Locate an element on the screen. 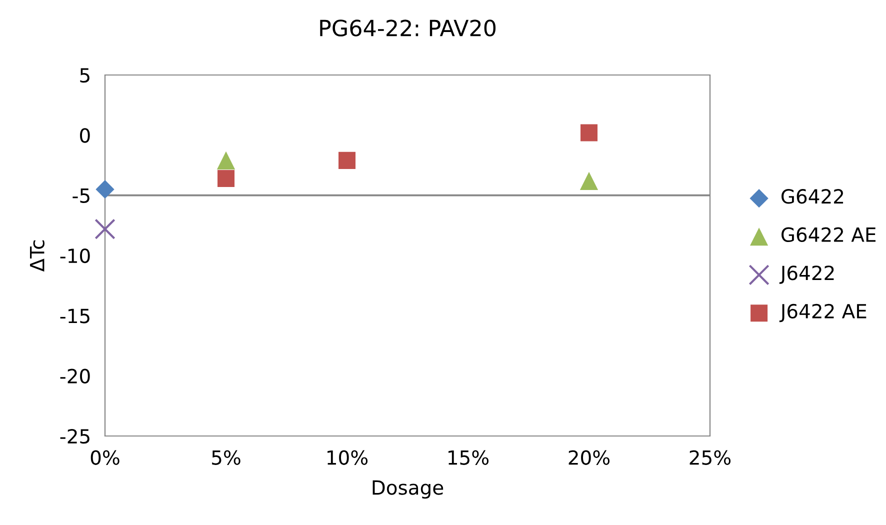 The width and height of the screenshot is (886, 525). x-tick-label: 25% is located at coordinates (710, 457).